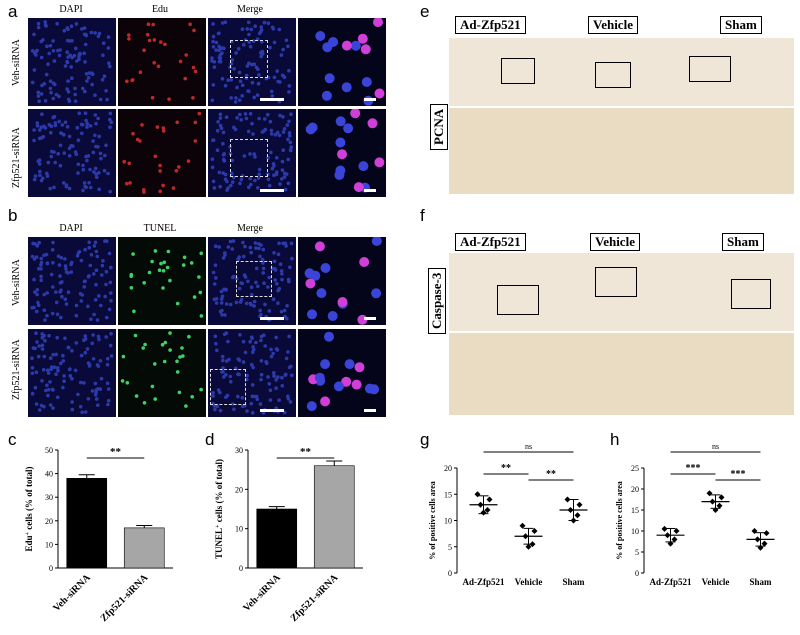  Describe the element at coordinates (239, 450) in the screenshot. I see `y-tick-label: 30` at that location.